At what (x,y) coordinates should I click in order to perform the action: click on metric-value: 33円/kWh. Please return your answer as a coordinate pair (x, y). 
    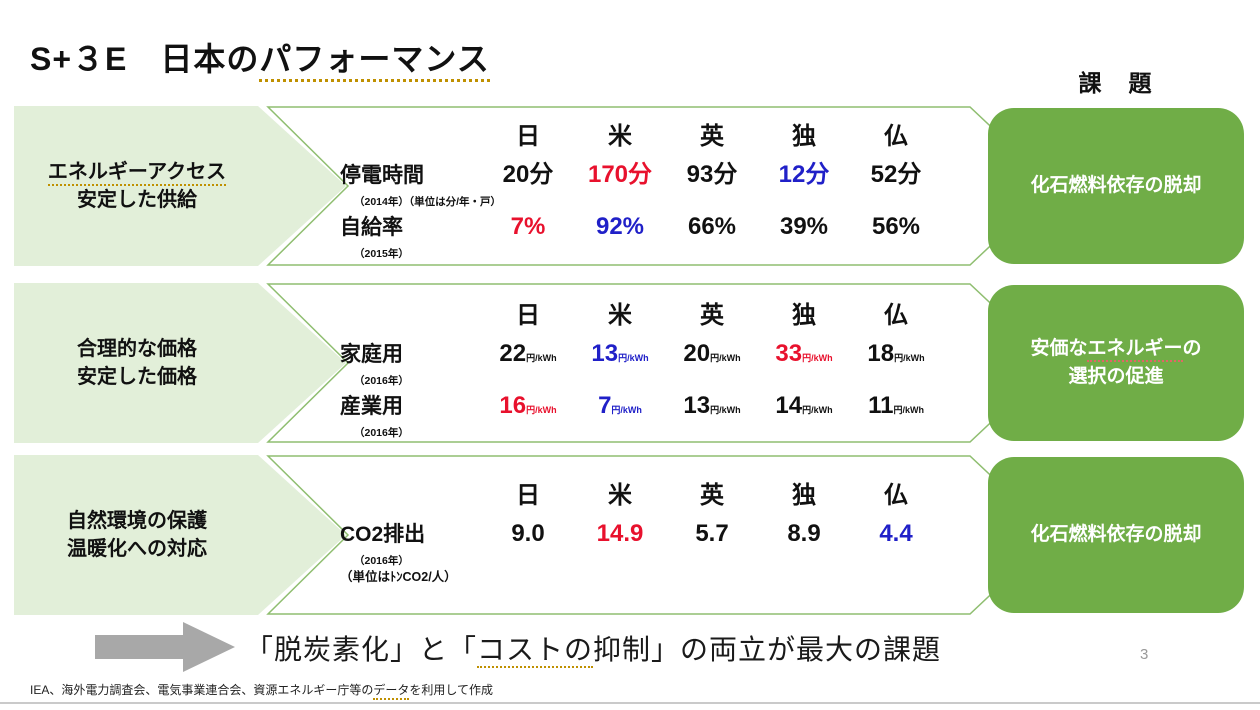
    Looking at the image, I should click on (804, 353).